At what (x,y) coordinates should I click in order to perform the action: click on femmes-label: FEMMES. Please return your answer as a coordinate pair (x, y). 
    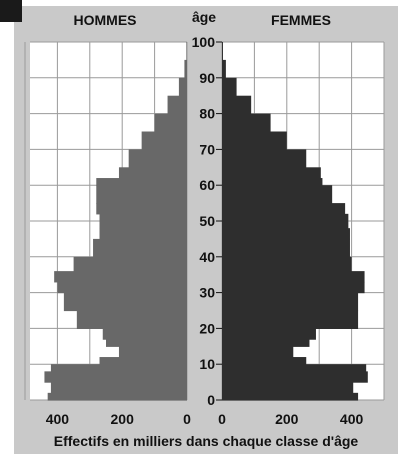
    Looking at the image, I should click on (301, 20).